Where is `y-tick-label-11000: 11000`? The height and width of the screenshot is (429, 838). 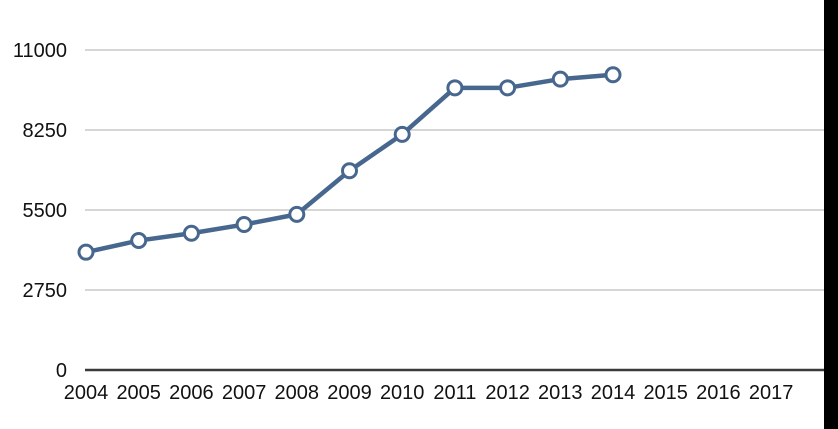 y-tick-label-11000: 11000 is located at coordinates (40, 51).